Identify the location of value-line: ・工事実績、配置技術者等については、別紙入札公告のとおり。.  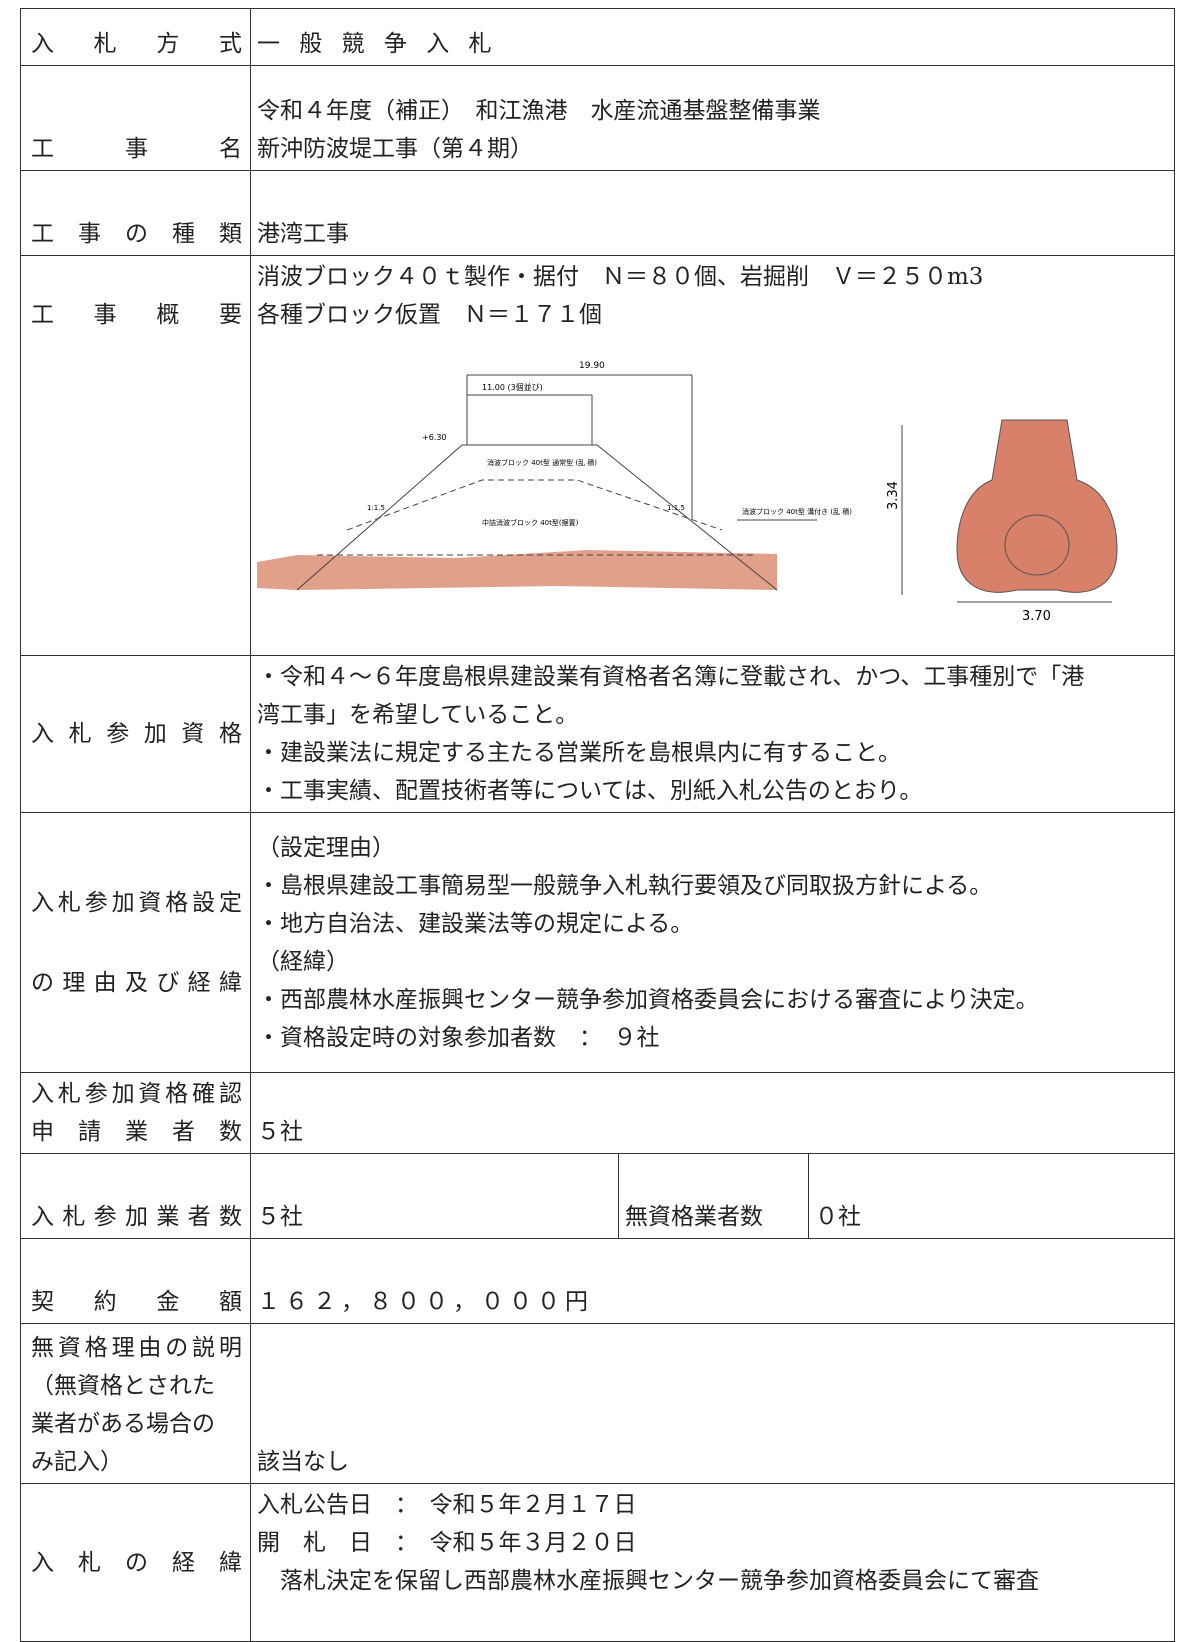
(590, 791).